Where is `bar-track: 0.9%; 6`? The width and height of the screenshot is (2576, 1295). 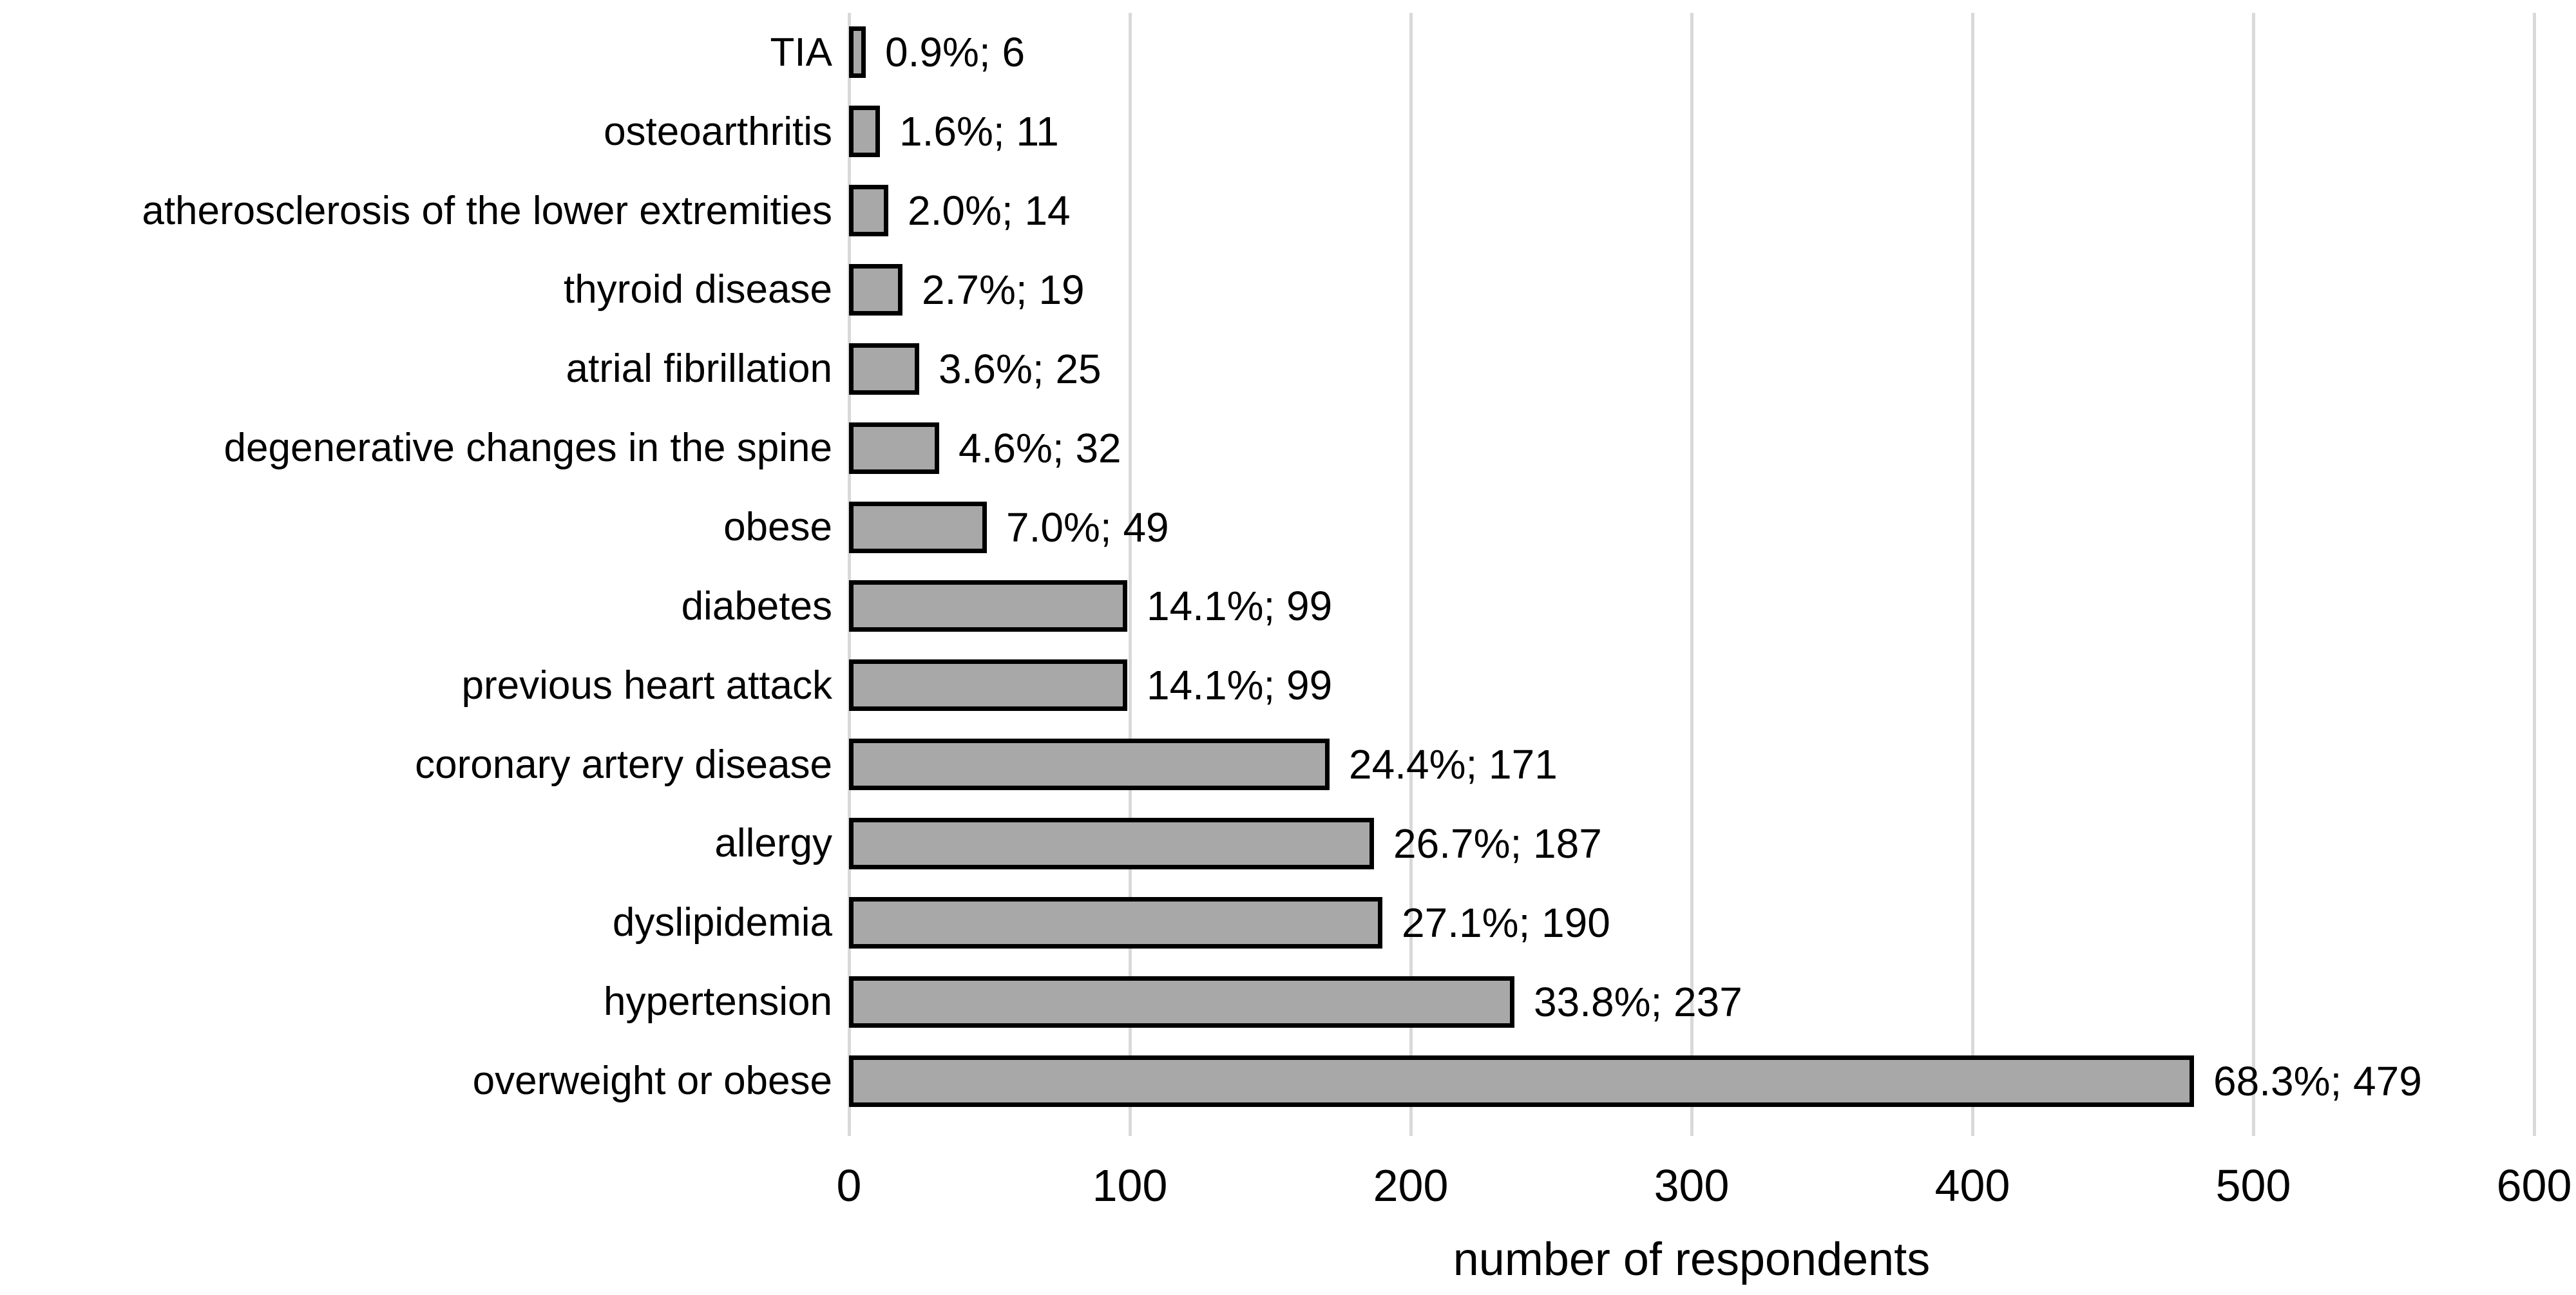
bar-track: 0.9%; 6 is located at coordinates (1712, 53).